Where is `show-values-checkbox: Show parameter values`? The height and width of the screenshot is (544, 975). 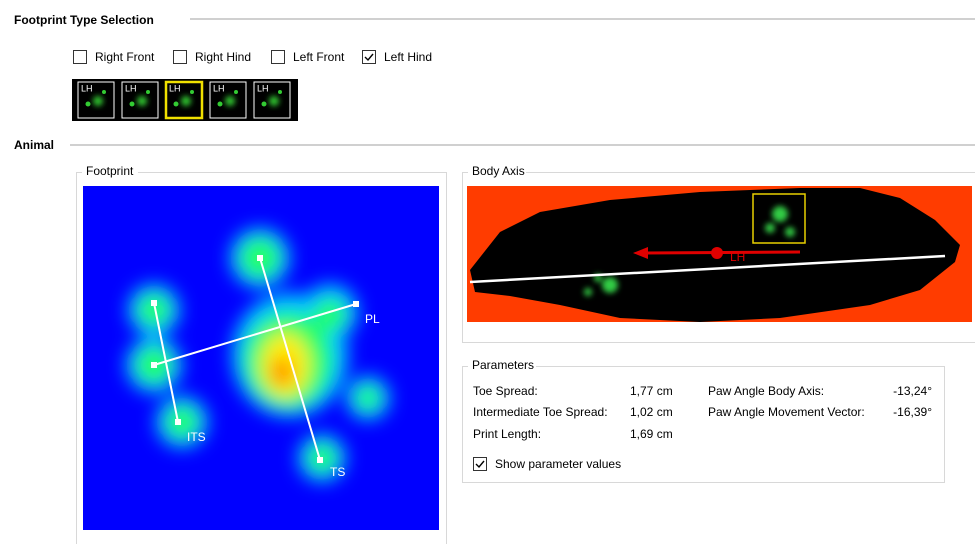
show-values-checkbox: Show parameter values is located at coordinates (547, 464).